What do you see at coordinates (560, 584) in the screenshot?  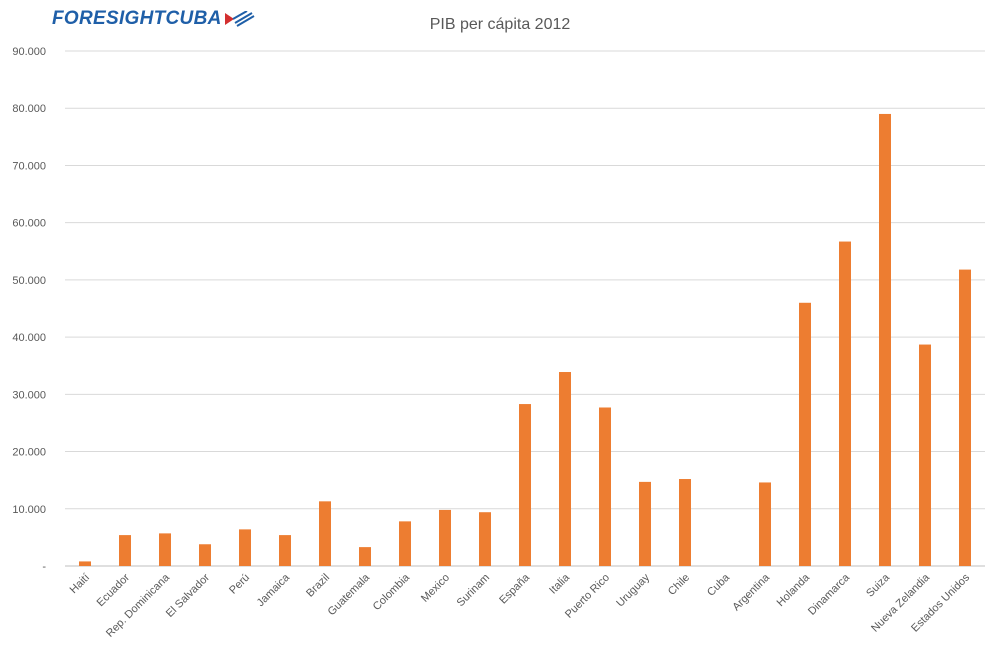 I see `x-tick-label: Italia` at bounding box center [560, 584].